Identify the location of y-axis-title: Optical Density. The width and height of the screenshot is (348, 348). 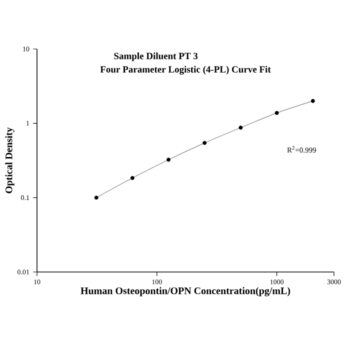
(9, 160).